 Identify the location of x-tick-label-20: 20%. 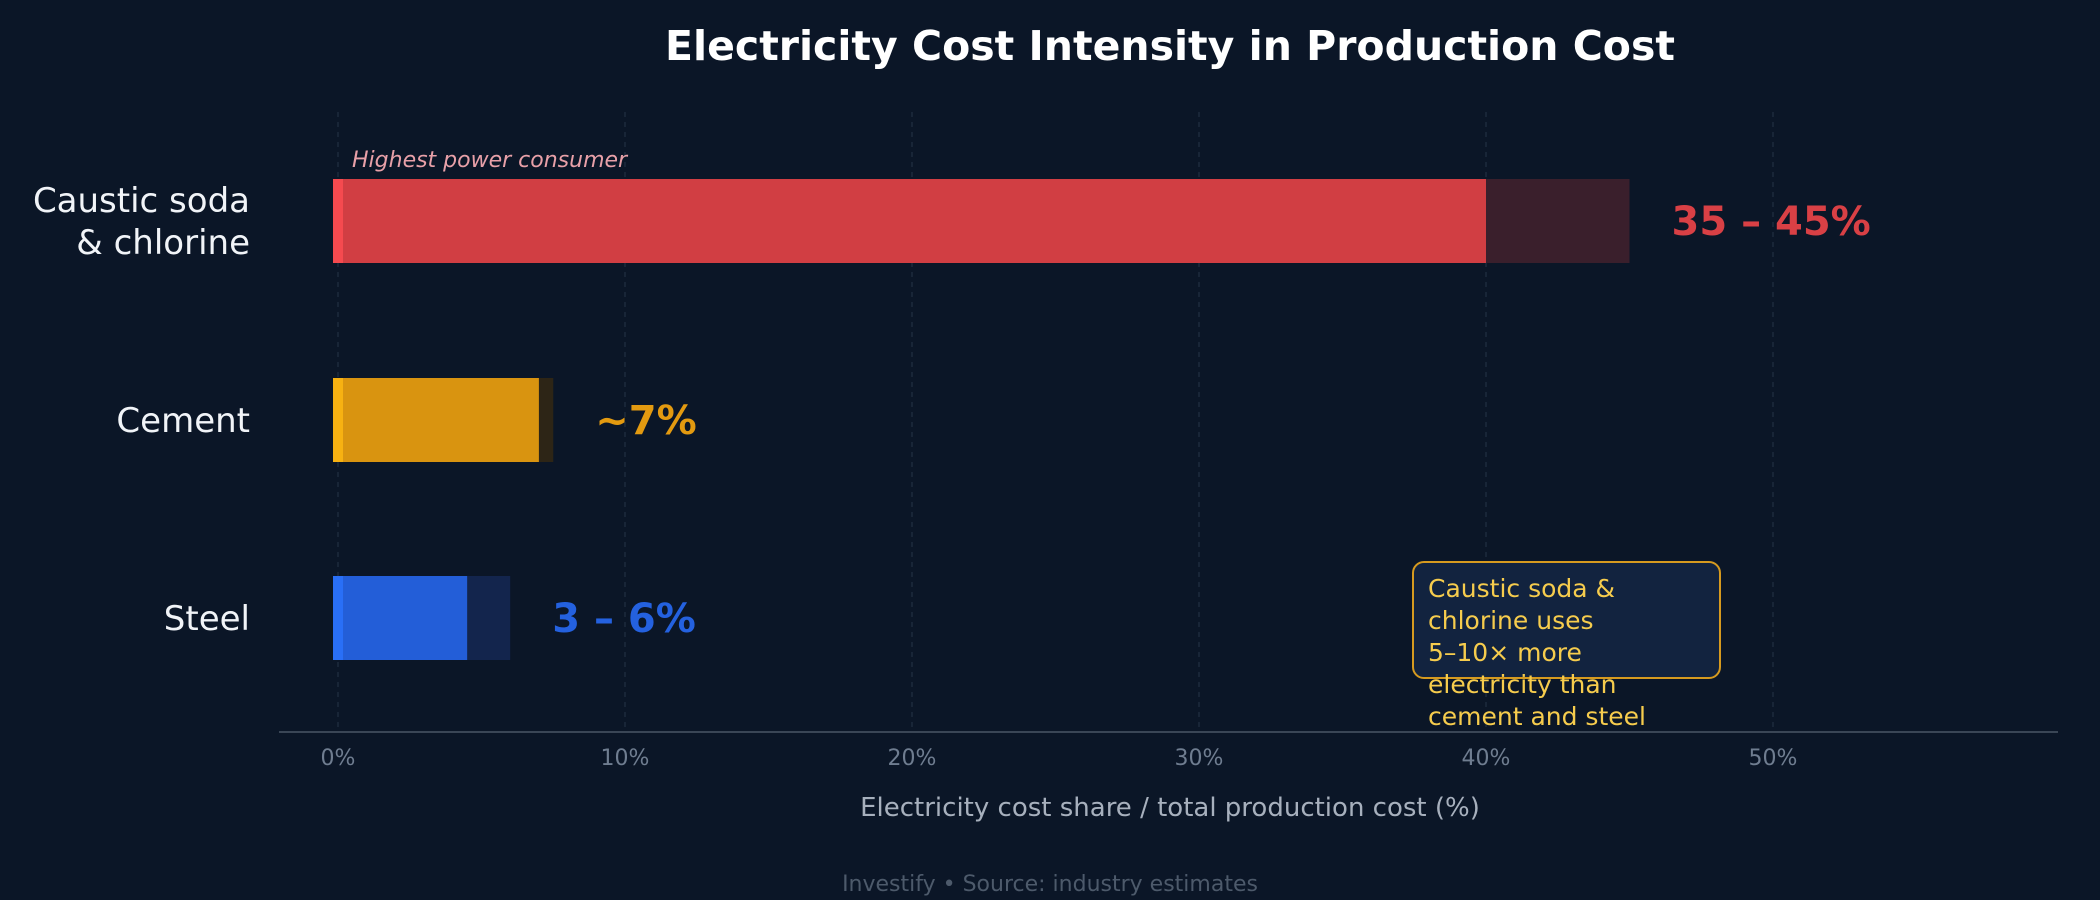
(912, 758).